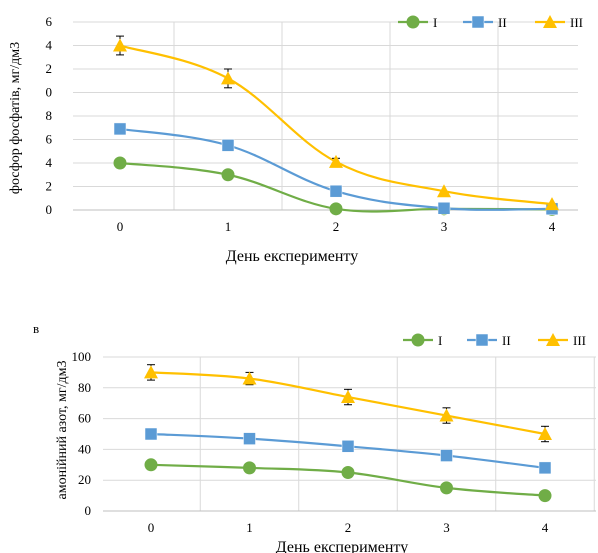 The width and height of the screenshot is (598, 553). Describe the element at coordinates (228, 226) in the screenshot. I see `chart-1-x-tick-label: 1` at that location.